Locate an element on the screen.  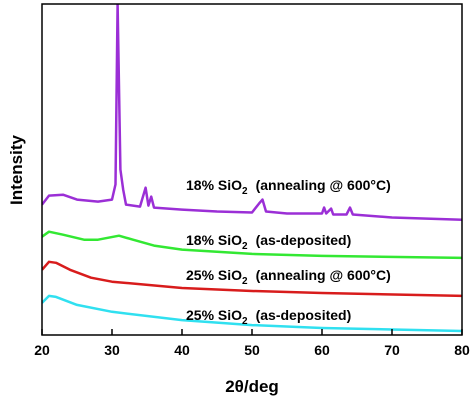
series-annotation: 25% SiO2 (as-deposited) is located at coordinates (268, 317).